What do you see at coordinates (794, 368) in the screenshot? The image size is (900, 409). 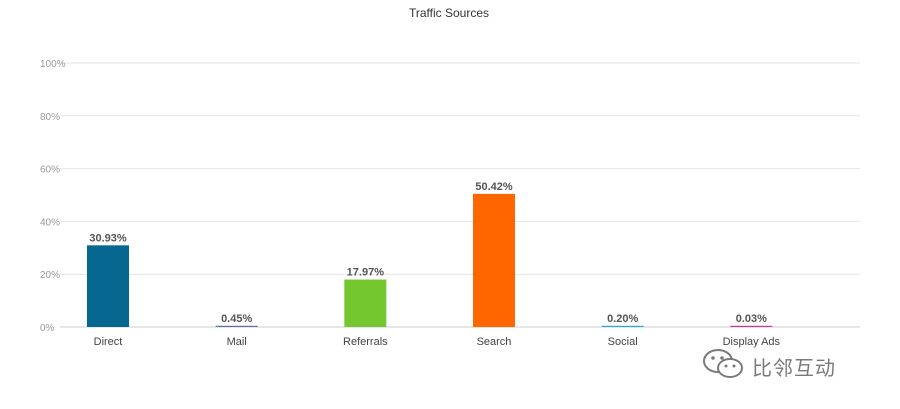 I see `watermark-text: 比邻互动` at bounding box center [794, 368].